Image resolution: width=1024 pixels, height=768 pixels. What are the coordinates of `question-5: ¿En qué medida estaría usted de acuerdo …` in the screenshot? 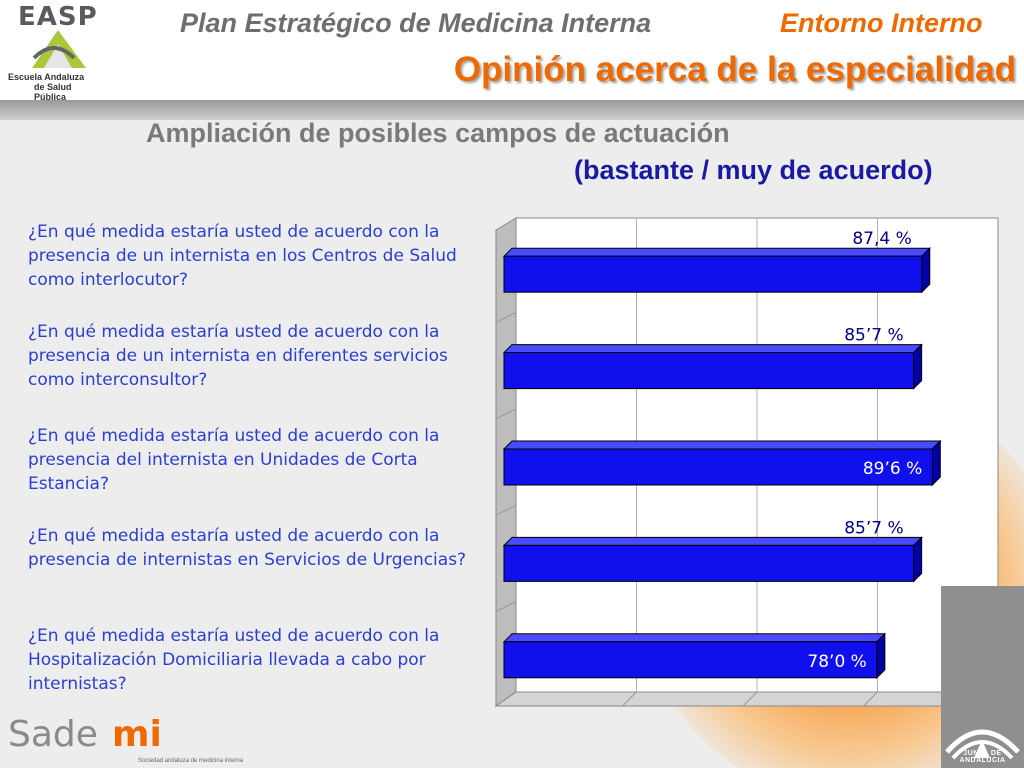 It's located at (234, 660).